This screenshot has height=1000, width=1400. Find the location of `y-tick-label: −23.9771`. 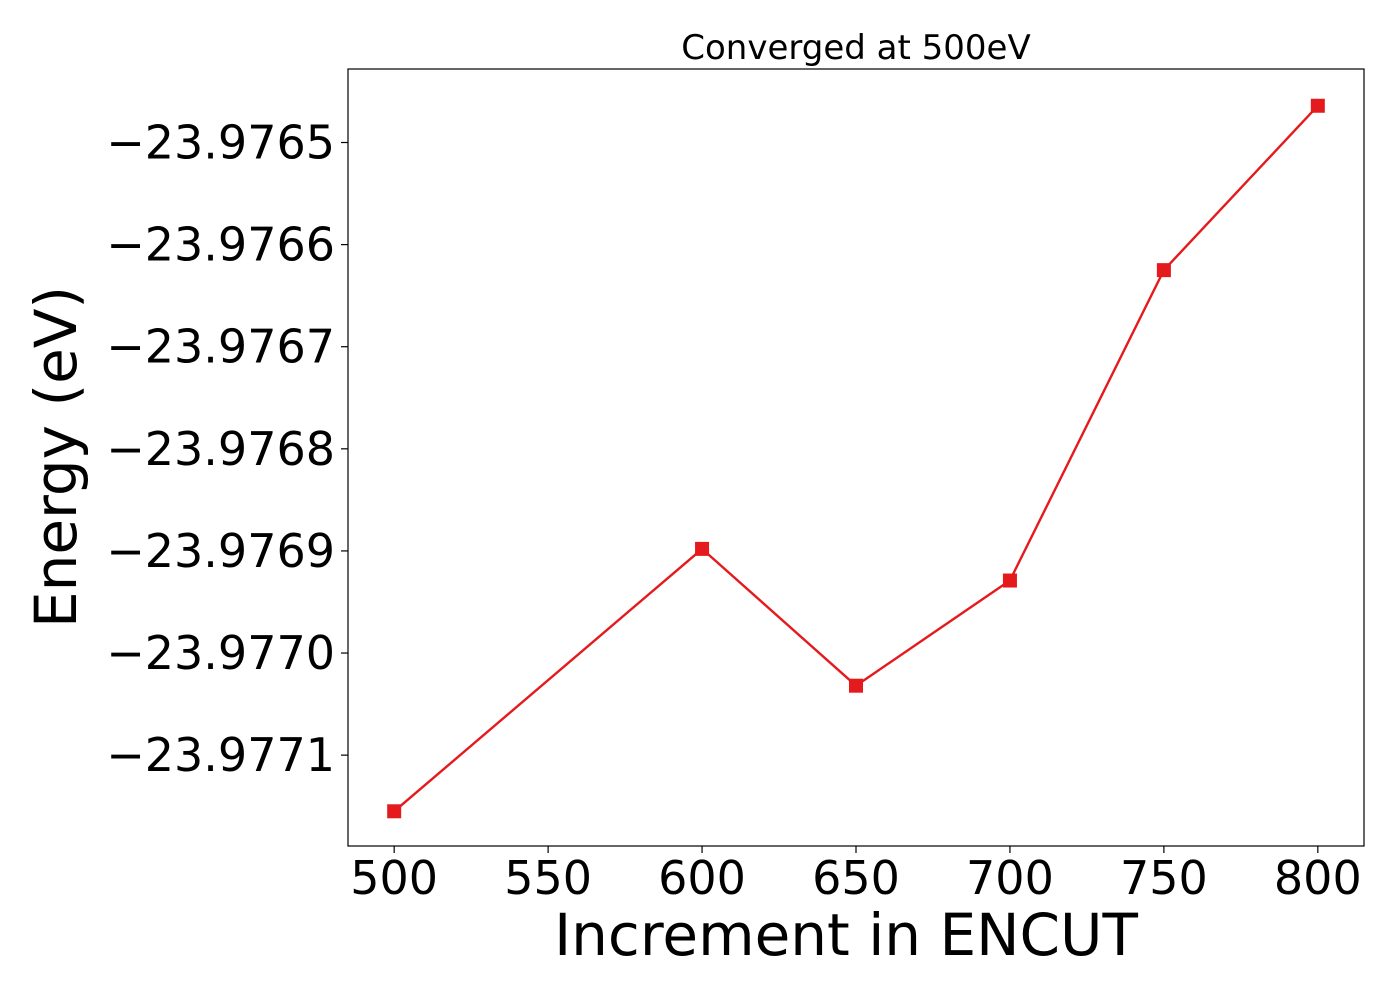

y-tick-label: −23.9771 is located at coordinates (220, 755).